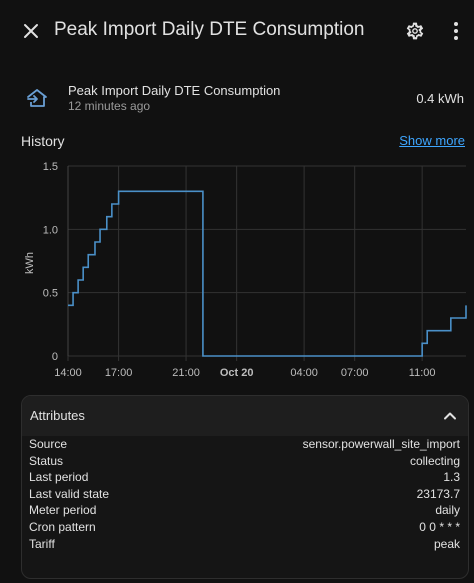 Image resolution: width=474 pixels, height=583 pixels. What do you see at coordinates (237, 373) in the screenshot?
I see `x-tick-label: Oct 20` at bounding box center [237, 373].